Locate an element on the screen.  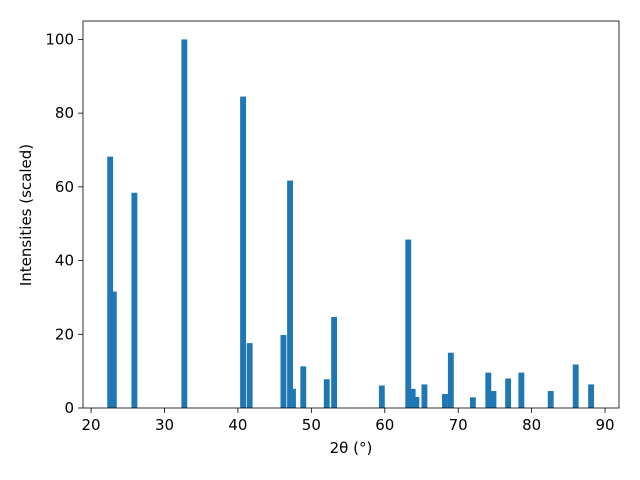
y-tick-label: 60 is located at coordinates (64, 187).